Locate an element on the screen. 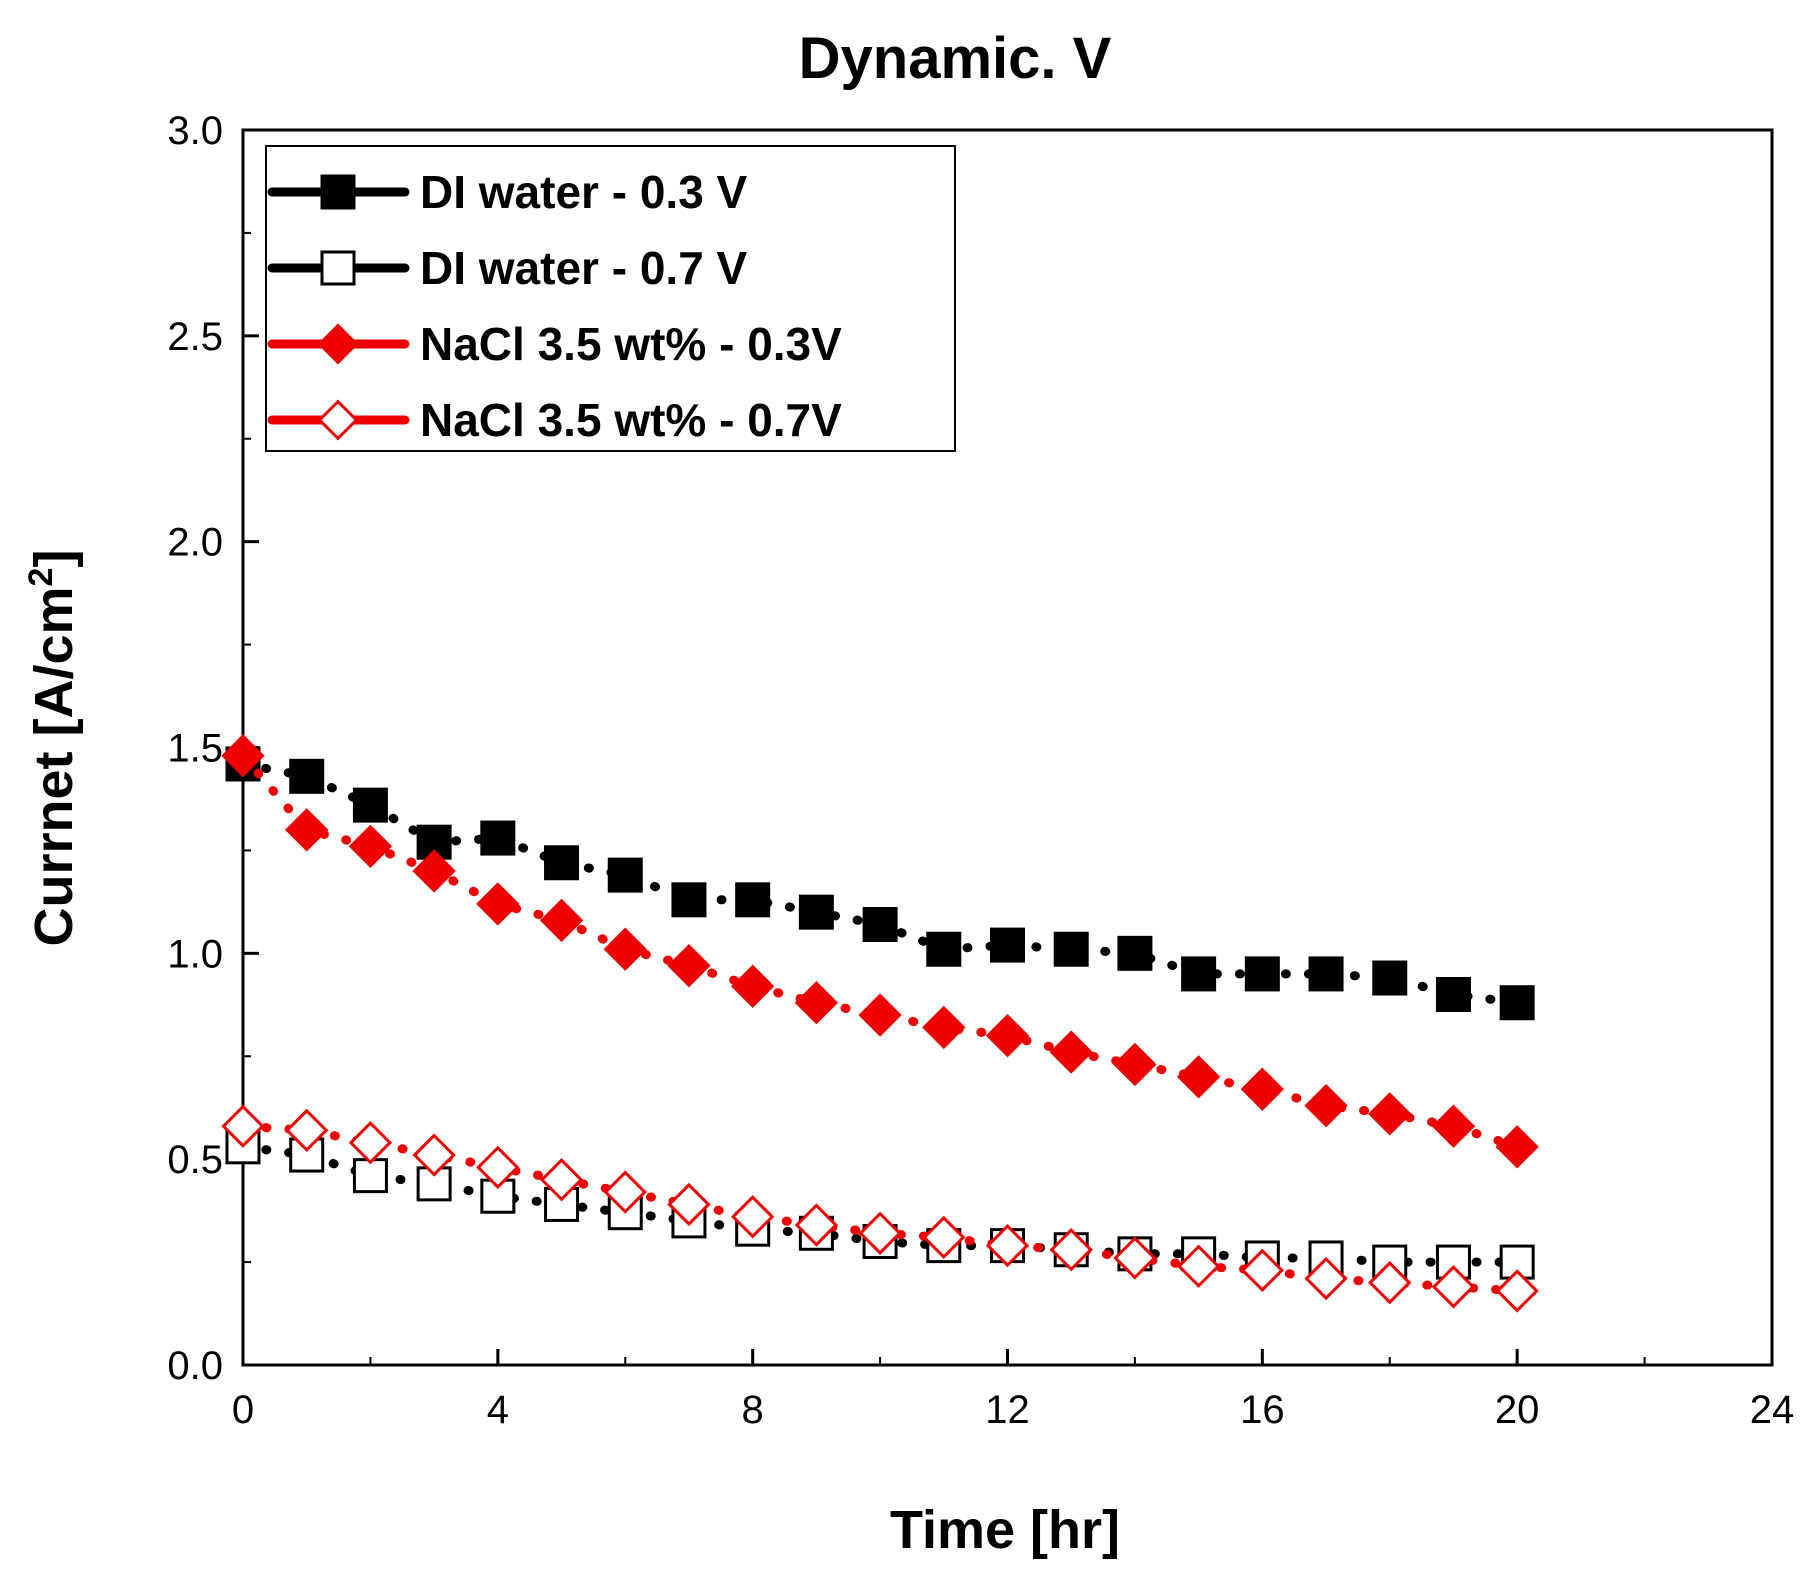 The image size is (1812, 1577). y-tick-label: 3.0 is located at coordinates (195, 131).